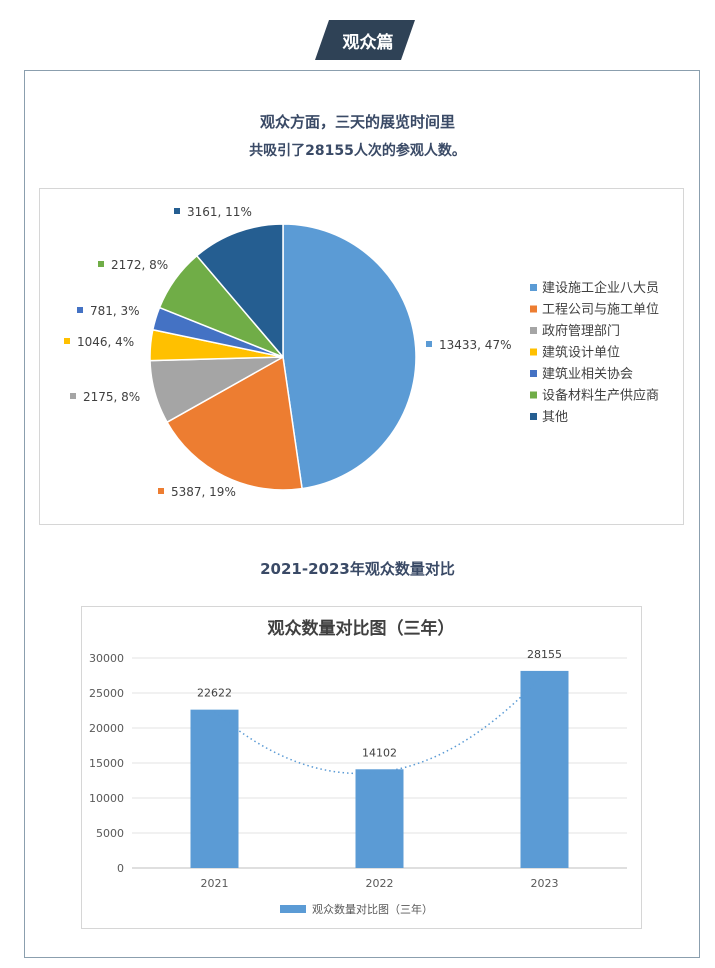 This screenshot has width=715, height=968. I want to click on pie-data-label: 2172, 8%, so click(133, 265).